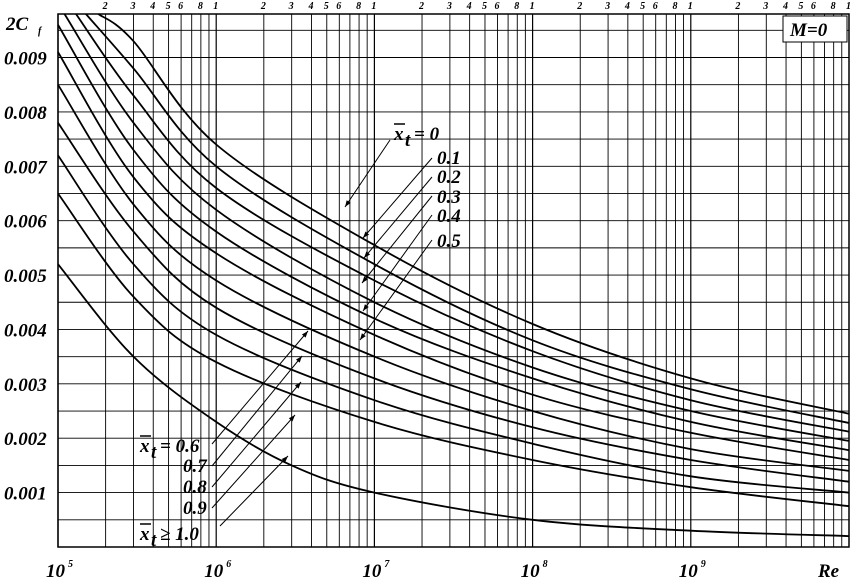 This screenshot has height=584, width=856. What do you see at coordinates (25, 385) in the screenshot?
I see `y-tick-label: 0.003` at bounding box center [25, 385].